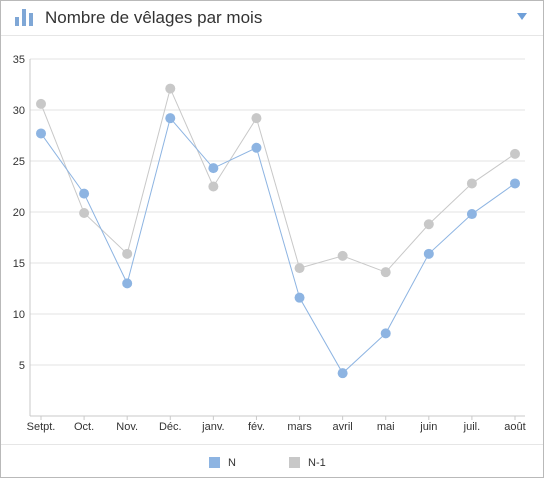 Image resolution: width=544 pixels, height=479 pixels. What do you see at coordinates (343, 427) in the screenshot?
I see `x-tick-label: avril` at bounding box center [343, 427].